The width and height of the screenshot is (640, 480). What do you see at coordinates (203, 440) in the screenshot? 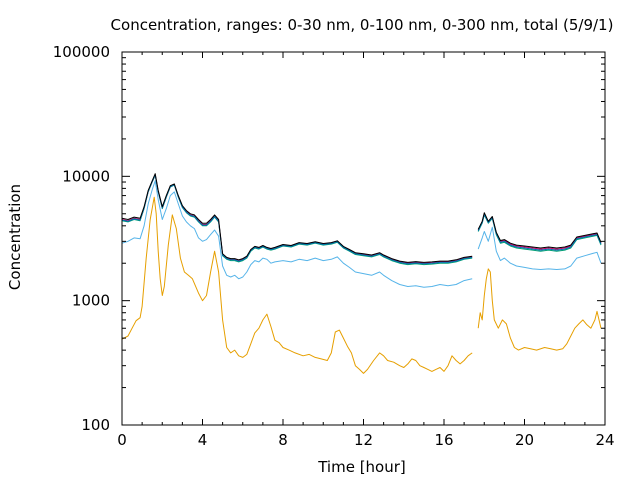
I see `x-tick-label: 4` at bounding box center [203, 440].